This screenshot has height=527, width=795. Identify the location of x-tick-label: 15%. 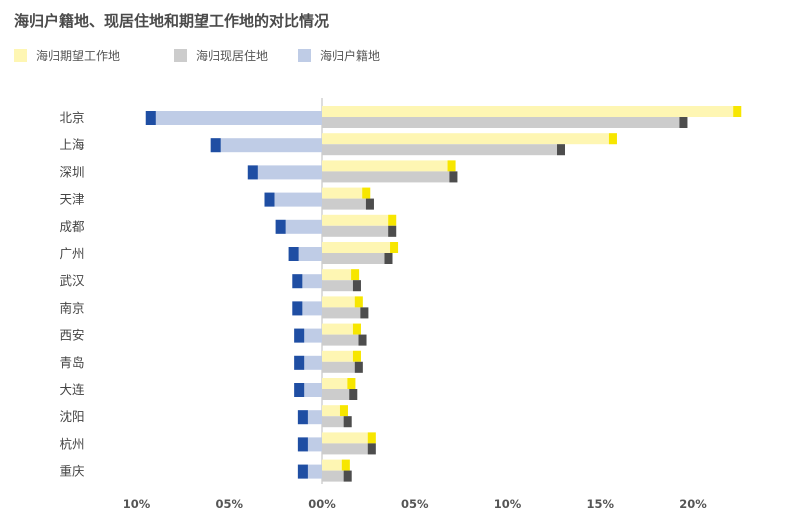
(600, 504).